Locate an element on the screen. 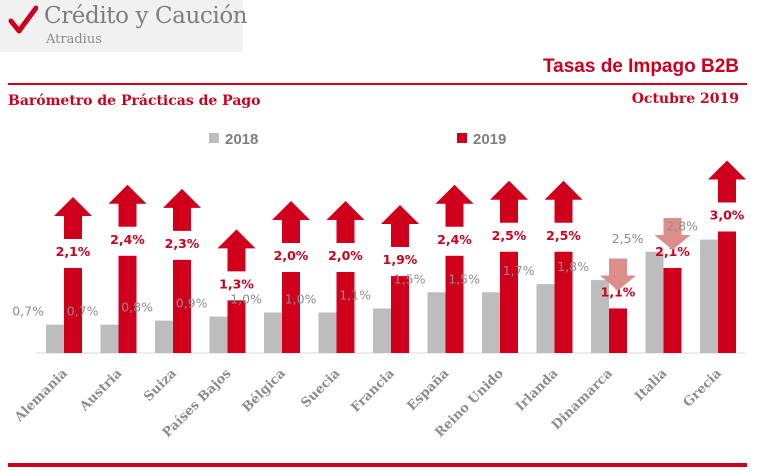 This screenshot has height=471, width=757. report-date: Octubre 2019 is located at coordinates (685, 99).